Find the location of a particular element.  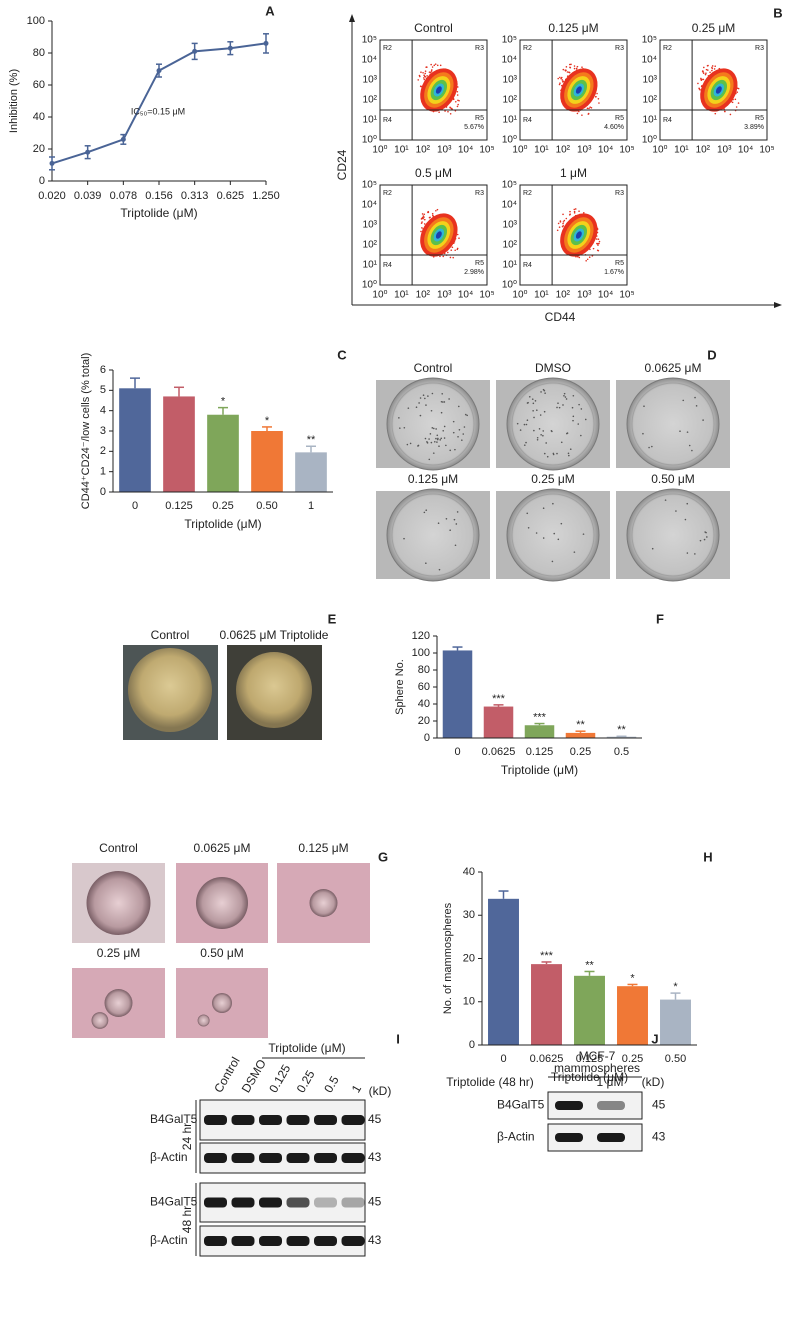

lane-label: Control is located at coordinates (226, 1075).